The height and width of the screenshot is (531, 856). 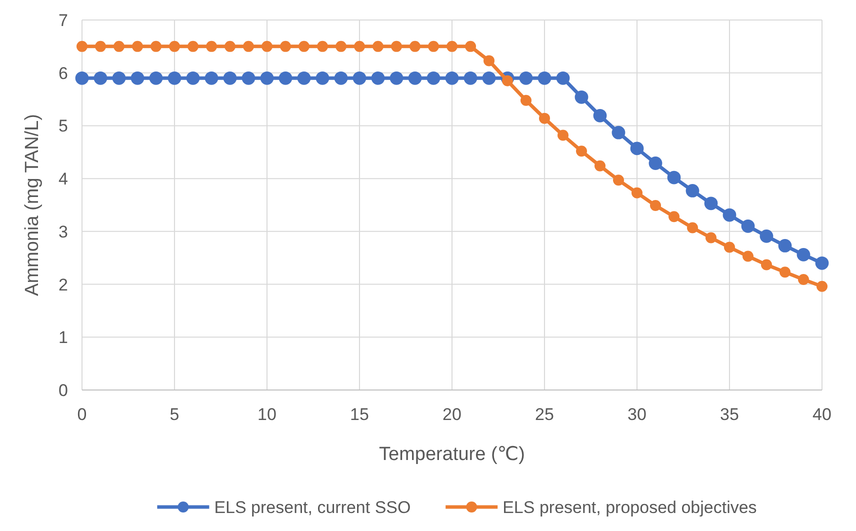 I want to click on legend-label: ELS present, proposed objectives, so click(x=629, y=507).